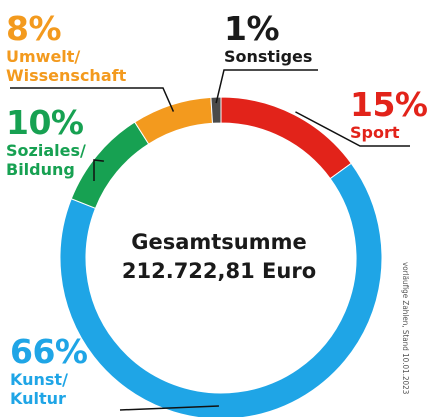 Image resolution: width=433 pixels, height=417 pixels. Describe the element at coordinates (266, 86) in the screenshot. I see `leader-line-sonstiges` at that location.